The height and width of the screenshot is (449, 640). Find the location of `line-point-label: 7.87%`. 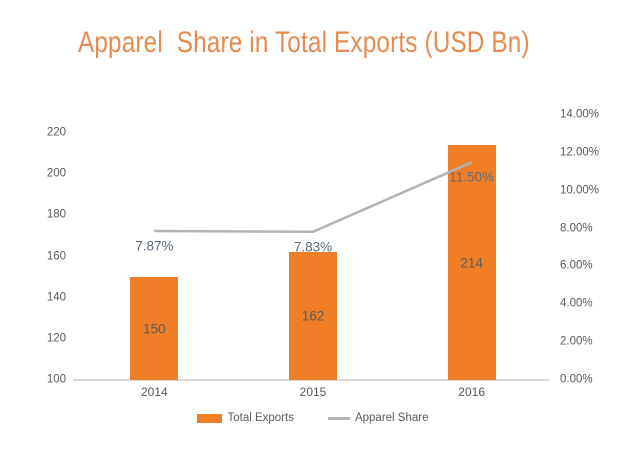

line-point-label: 7.87% is located at coordinates (154, 246).